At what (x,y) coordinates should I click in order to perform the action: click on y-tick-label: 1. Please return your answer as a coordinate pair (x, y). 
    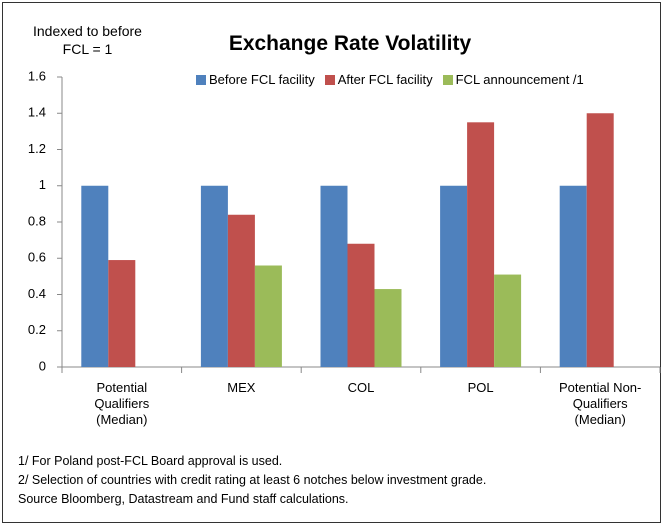
    Looking at the image, I should click on (42, 184).